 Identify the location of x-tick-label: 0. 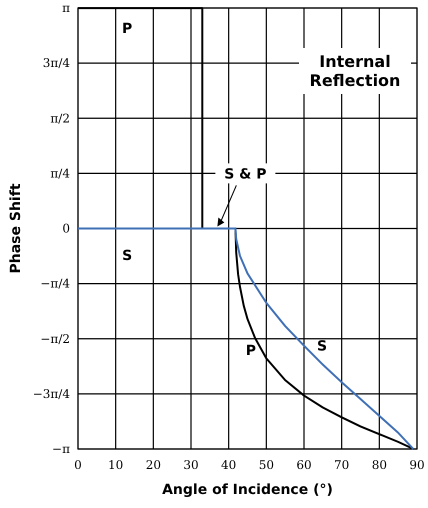
(78, 465).